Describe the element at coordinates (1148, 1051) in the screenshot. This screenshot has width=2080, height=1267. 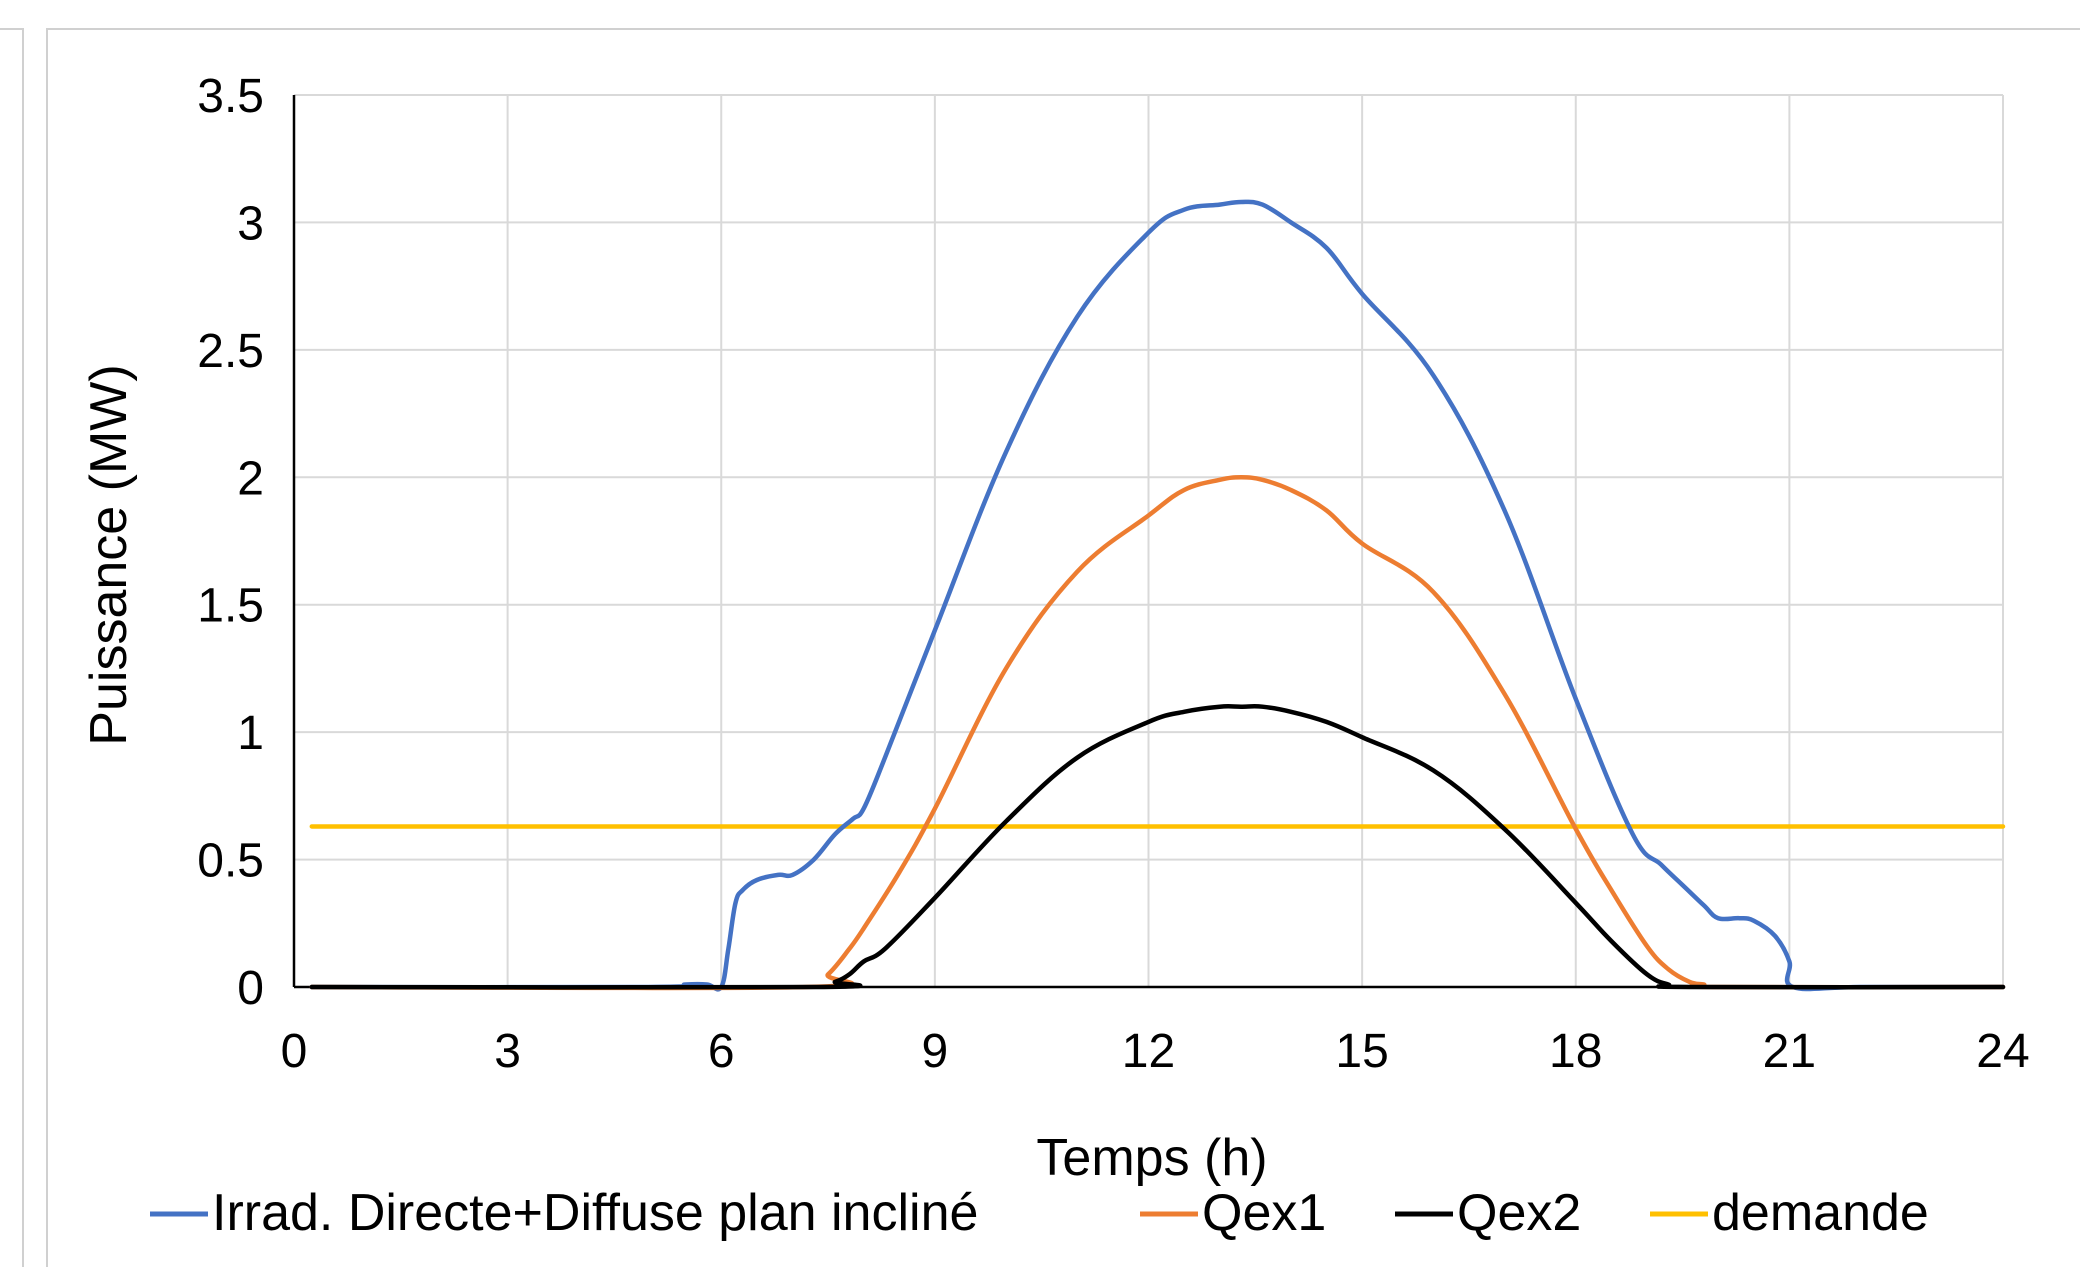
I see `x-tick-label: 12` at that location.